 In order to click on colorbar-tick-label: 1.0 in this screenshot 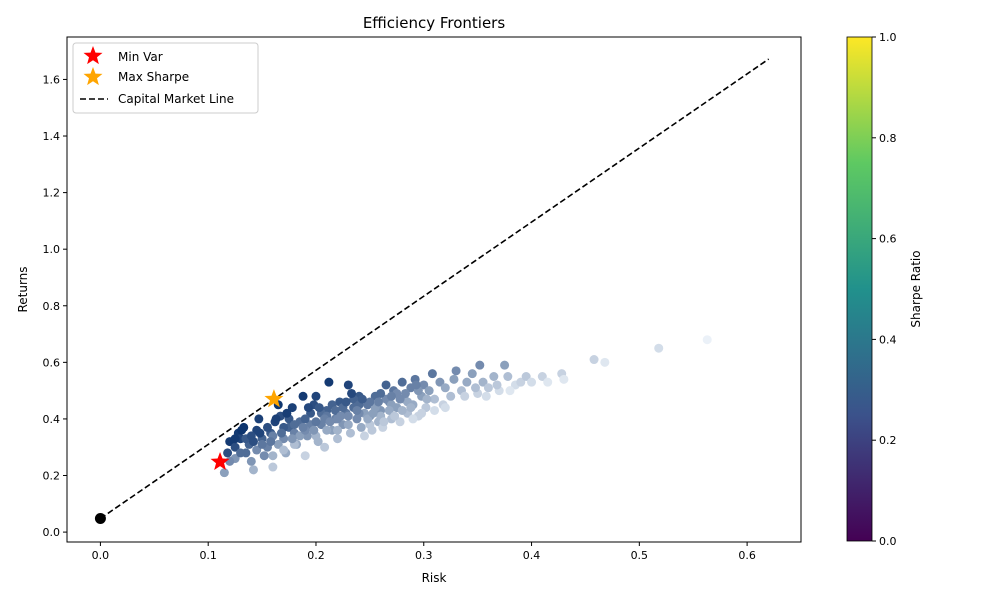, I will do `click(888, 37)`.